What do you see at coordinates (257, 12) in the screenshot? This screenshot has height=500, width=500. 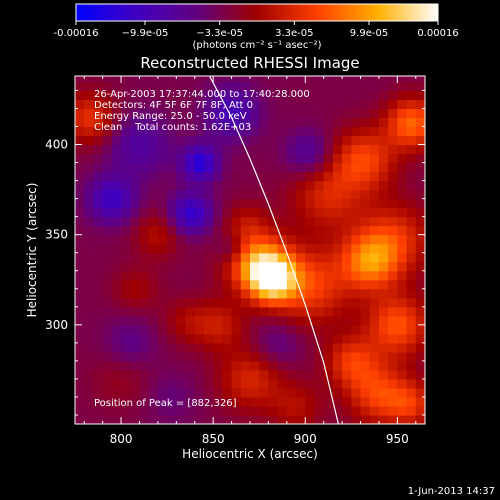 I see `colorbar-gradient` at bounding box center [257, 12].